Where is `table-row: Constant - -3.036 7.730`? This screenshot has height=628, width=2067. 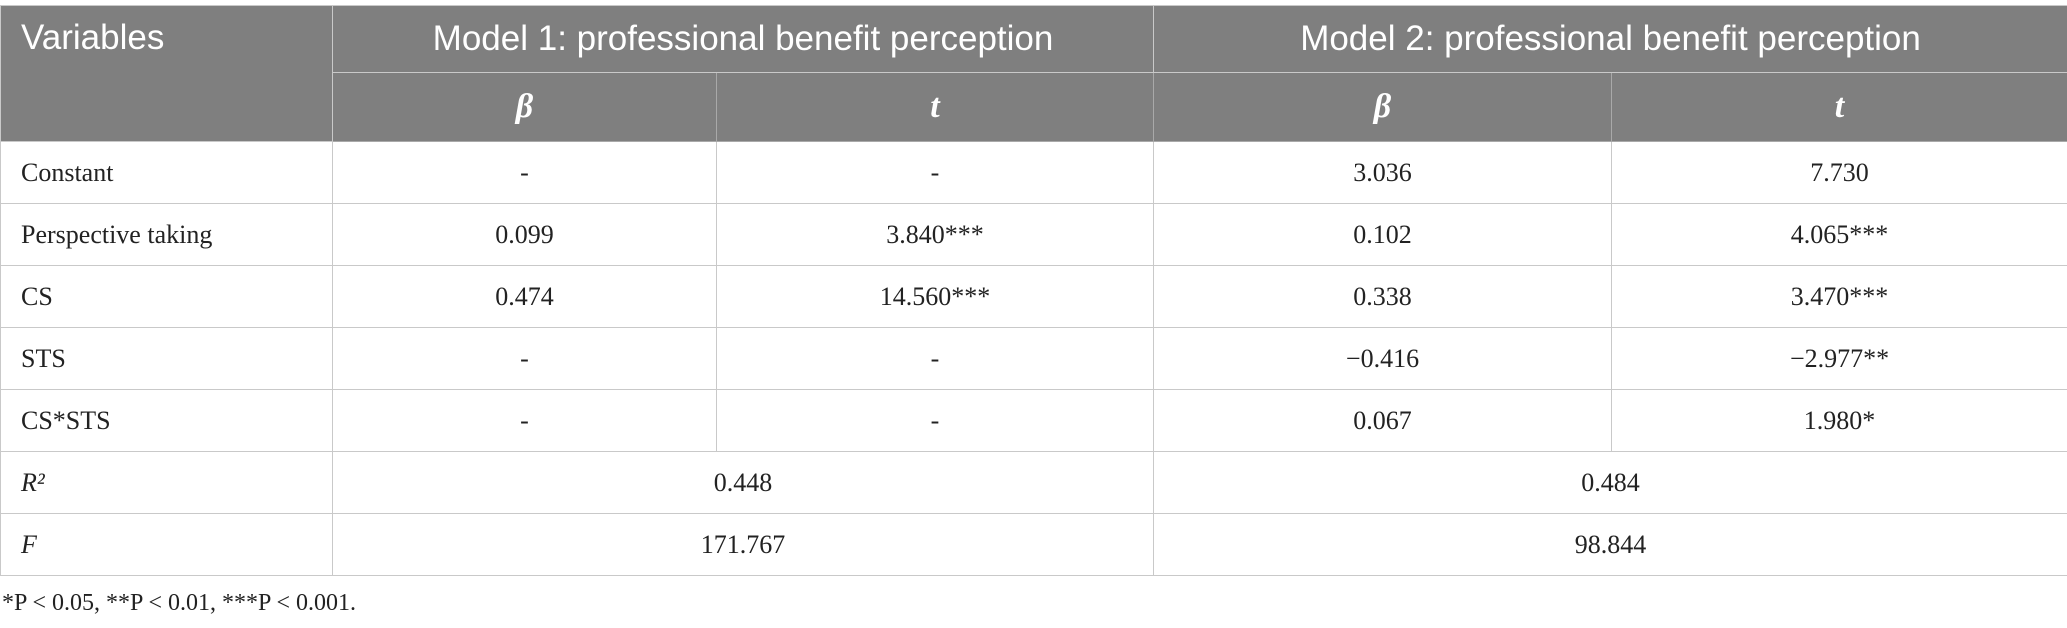 table-row: Constant - -3.036 7.730 is located at coordinates (1033, 172).